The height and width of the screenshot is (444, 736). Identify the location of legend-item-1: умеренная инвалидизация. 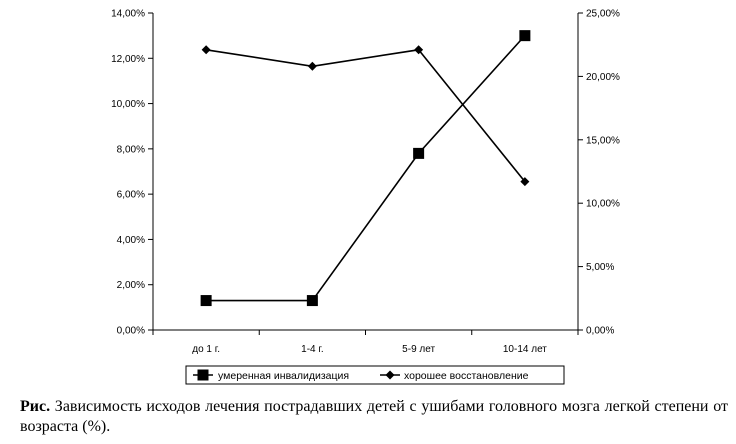
(271, 375).